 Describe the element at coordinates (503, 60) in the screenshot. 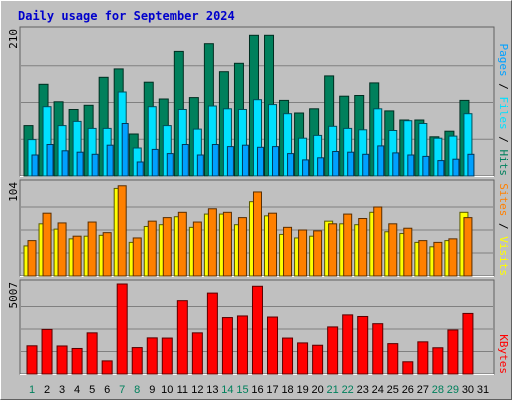

I see `side-legend-part: Pages` at that location.